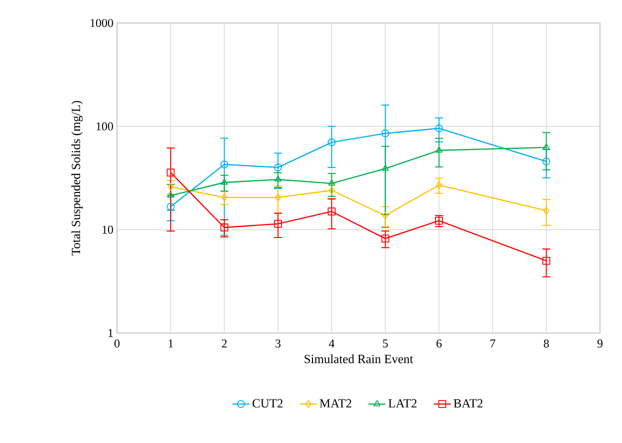  Describe the element at coordinates (267, 403) in the screenshot. I see `legend-label: CUT2` at that location.